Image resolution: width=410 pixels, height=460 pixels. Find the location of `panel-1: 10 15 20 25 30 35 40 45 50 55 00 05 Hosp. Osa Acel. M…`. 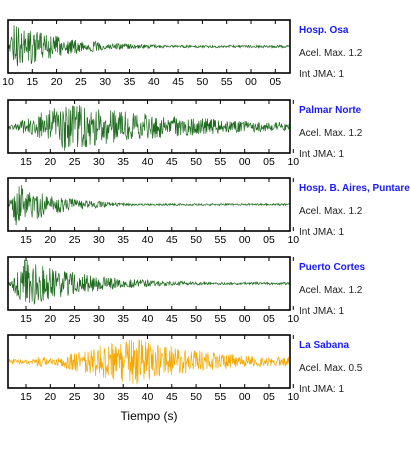

panel-1: 10 15 20 25 30 35 40 45 50 55 00 05 Hosp. Osa Acel. M… is located at coordinates (182, 53).